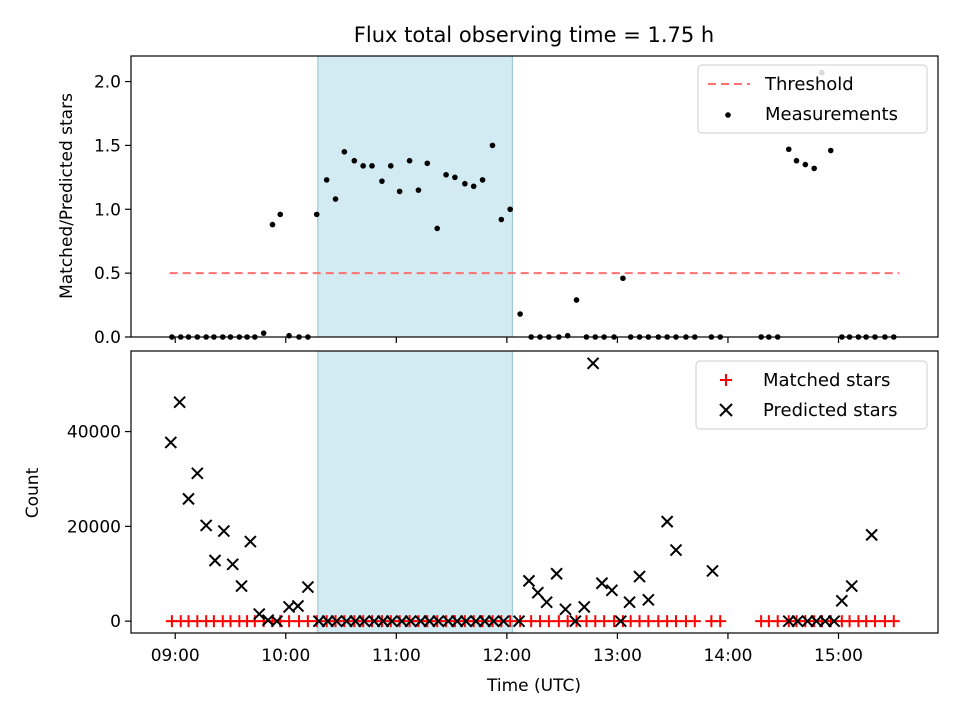  I want to click on x-tick-label: 09:00, so click(175, 656).